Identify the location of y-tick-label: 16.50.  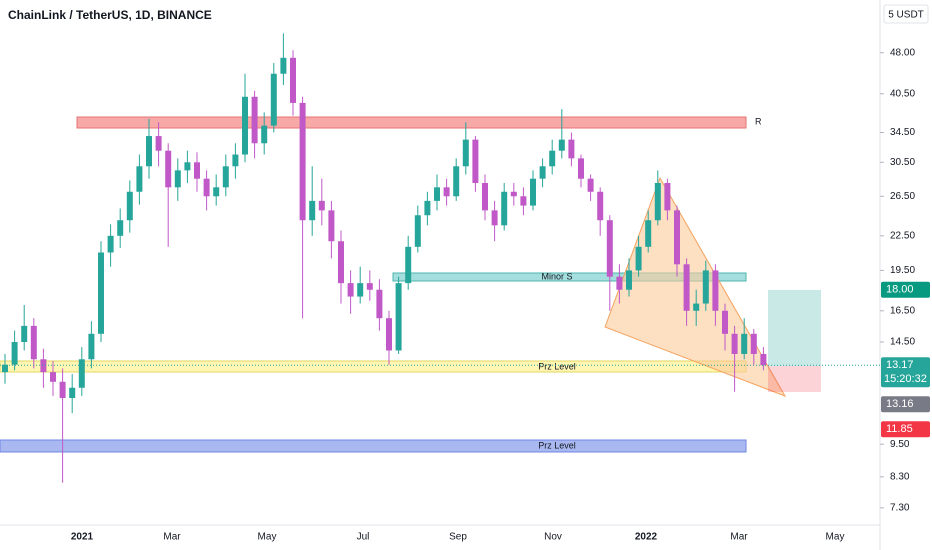
(902, 310).